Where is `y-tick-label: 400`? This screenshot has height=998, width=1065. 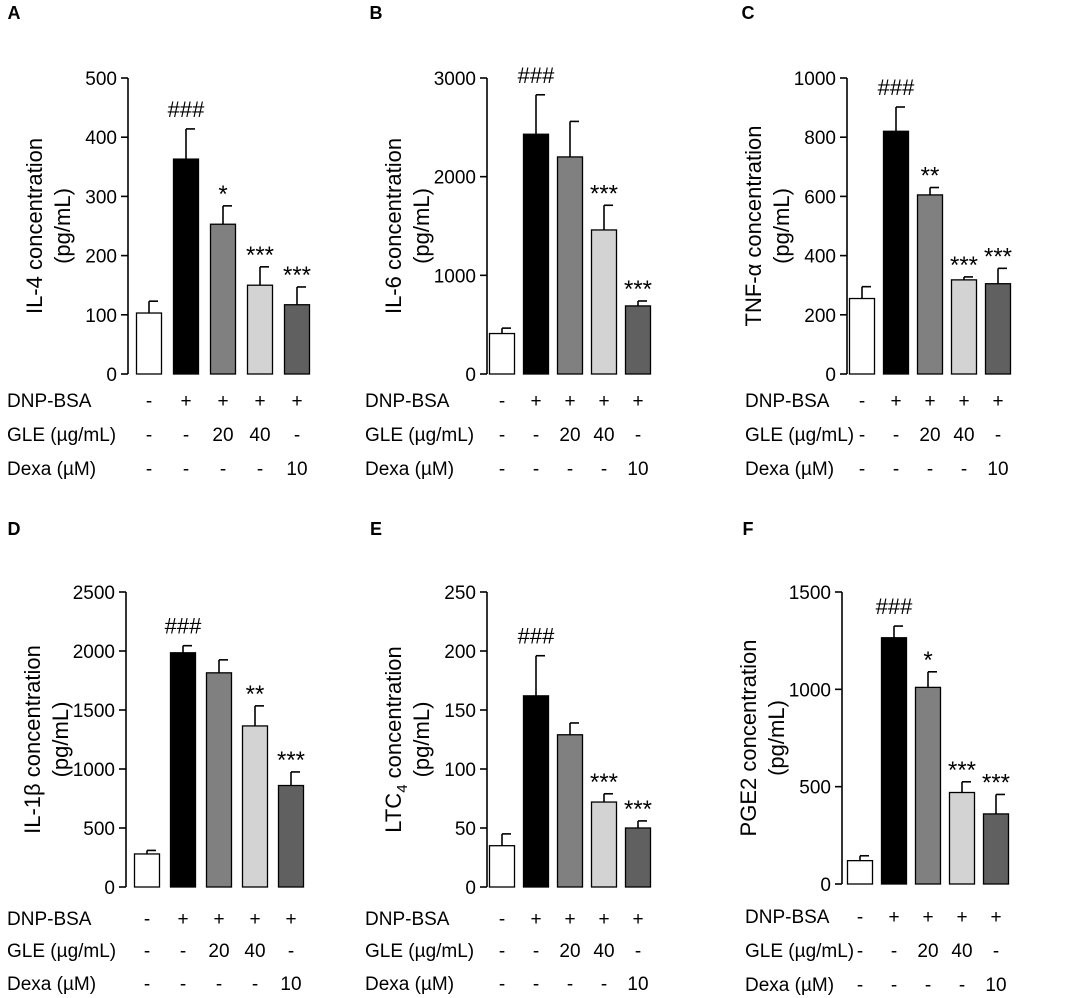
y-tick-label: 400 is located at coordinates (101, 138).